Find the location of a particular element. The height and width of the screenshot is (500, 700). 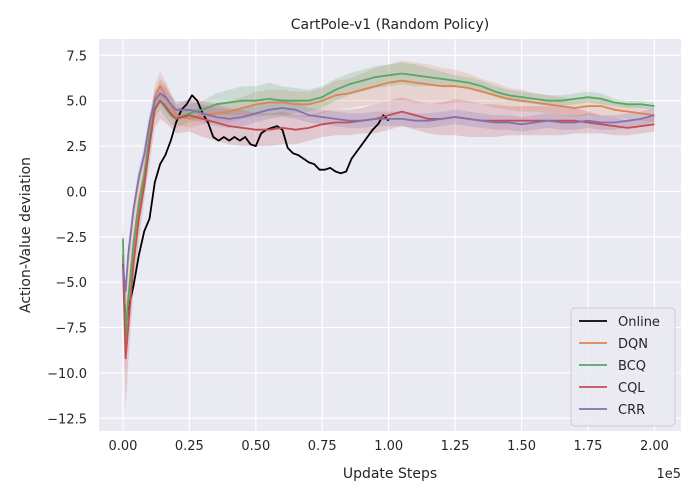

legend-label: CRR is located at coordinates (631, 410).